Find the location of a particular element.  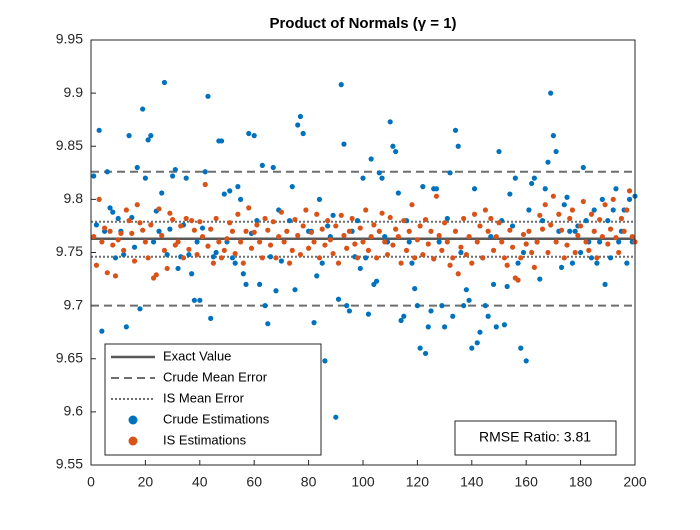

y-tick-label: 9.85 is located at coordinates (69, 145).